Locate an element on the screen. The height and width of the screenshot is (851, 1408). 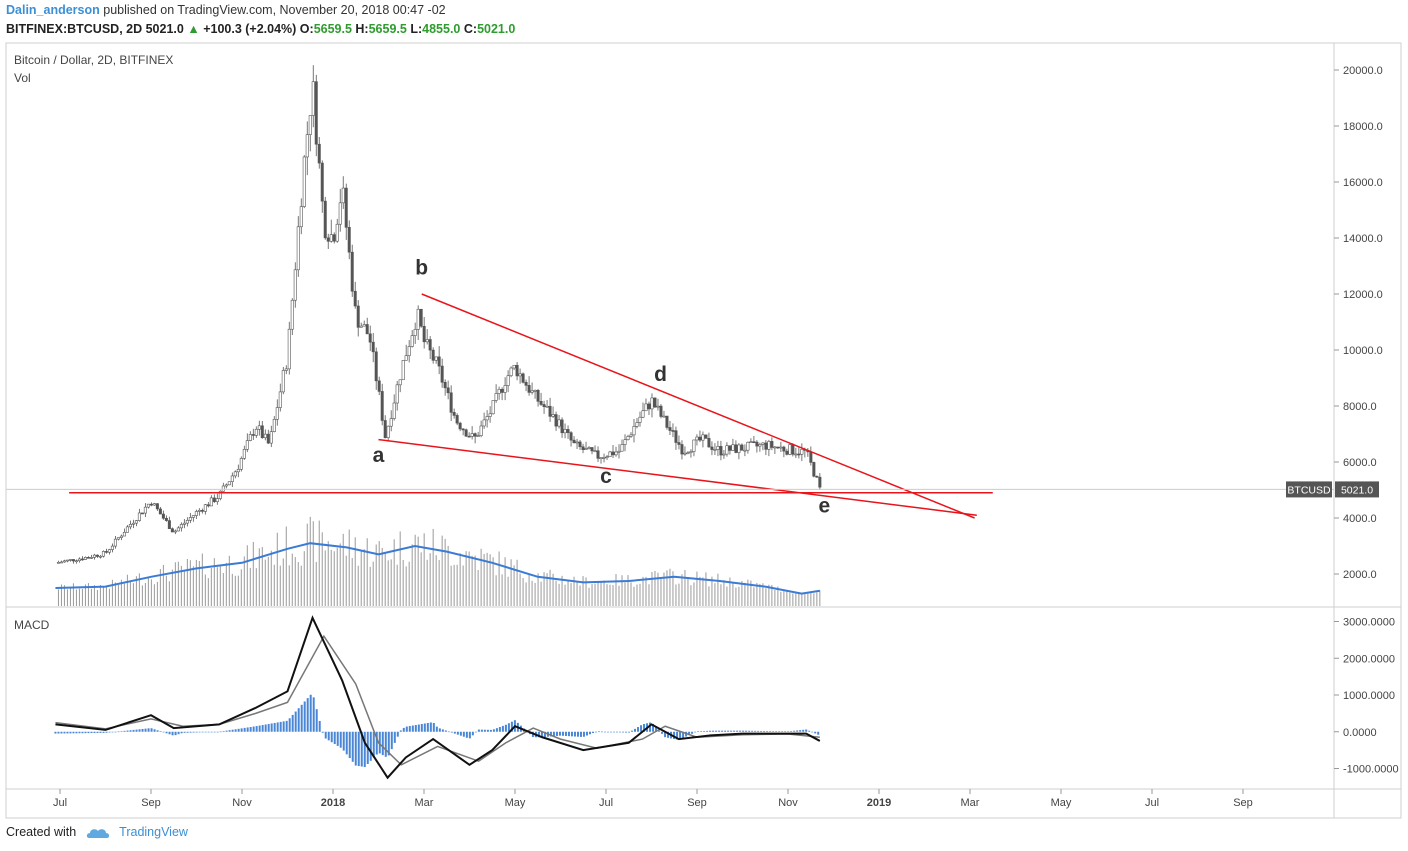
price-tick-label: 18000.0 is located at coordinates (1363, 127).